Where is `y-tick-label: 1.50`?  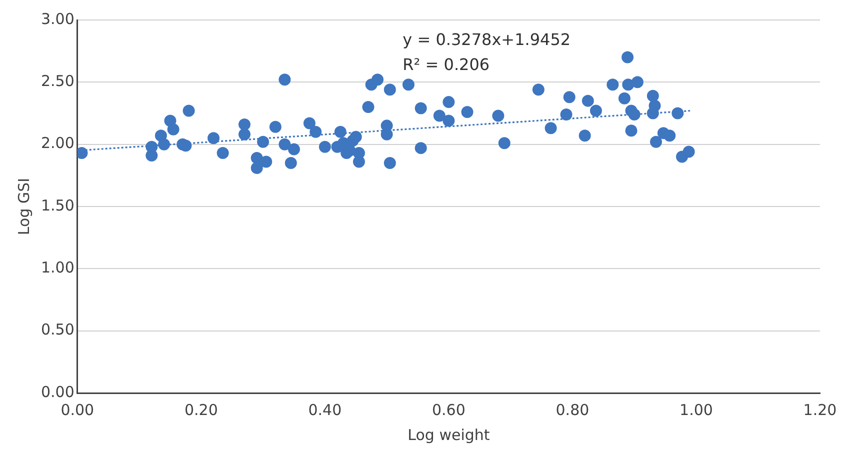
y-tick-label: 1.50 is located at coordinates (57, 205).